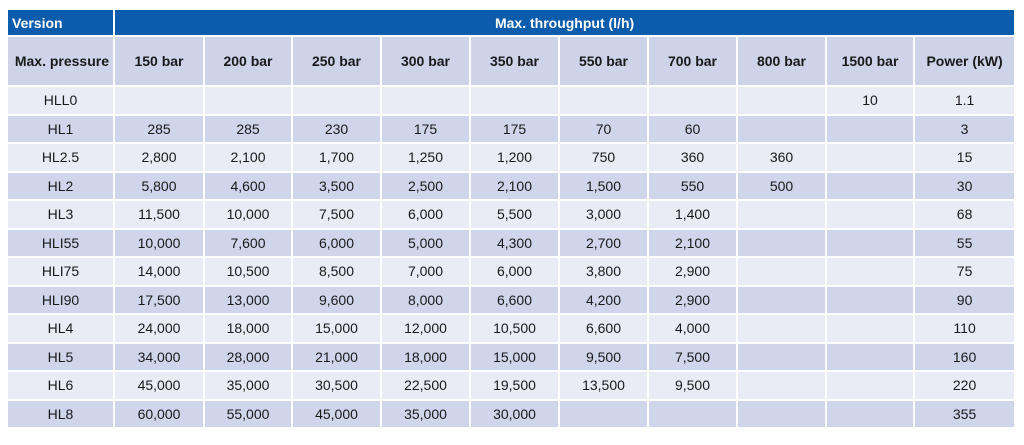 This screenshot has height=445, width=1024. Describe the element at coordinates (515, 414) in the screenshot. I see `throughput-cell: 30,000` at that location.